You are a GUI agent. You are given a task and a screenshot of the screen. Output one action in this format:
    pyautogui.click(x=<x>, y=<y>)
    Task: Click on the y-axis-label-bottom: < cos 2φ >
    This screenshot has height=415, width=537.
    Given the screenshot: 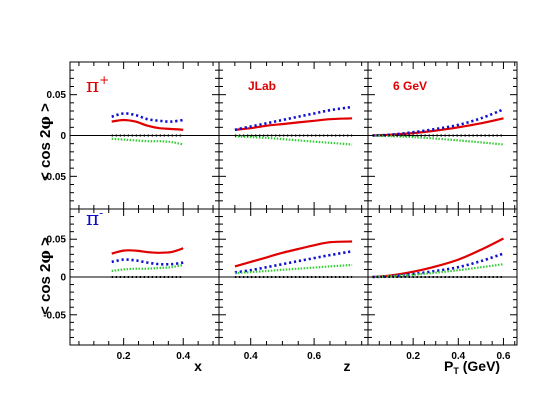 What is the action you would take?
    pyautogui.click(x=45, y=276)
    